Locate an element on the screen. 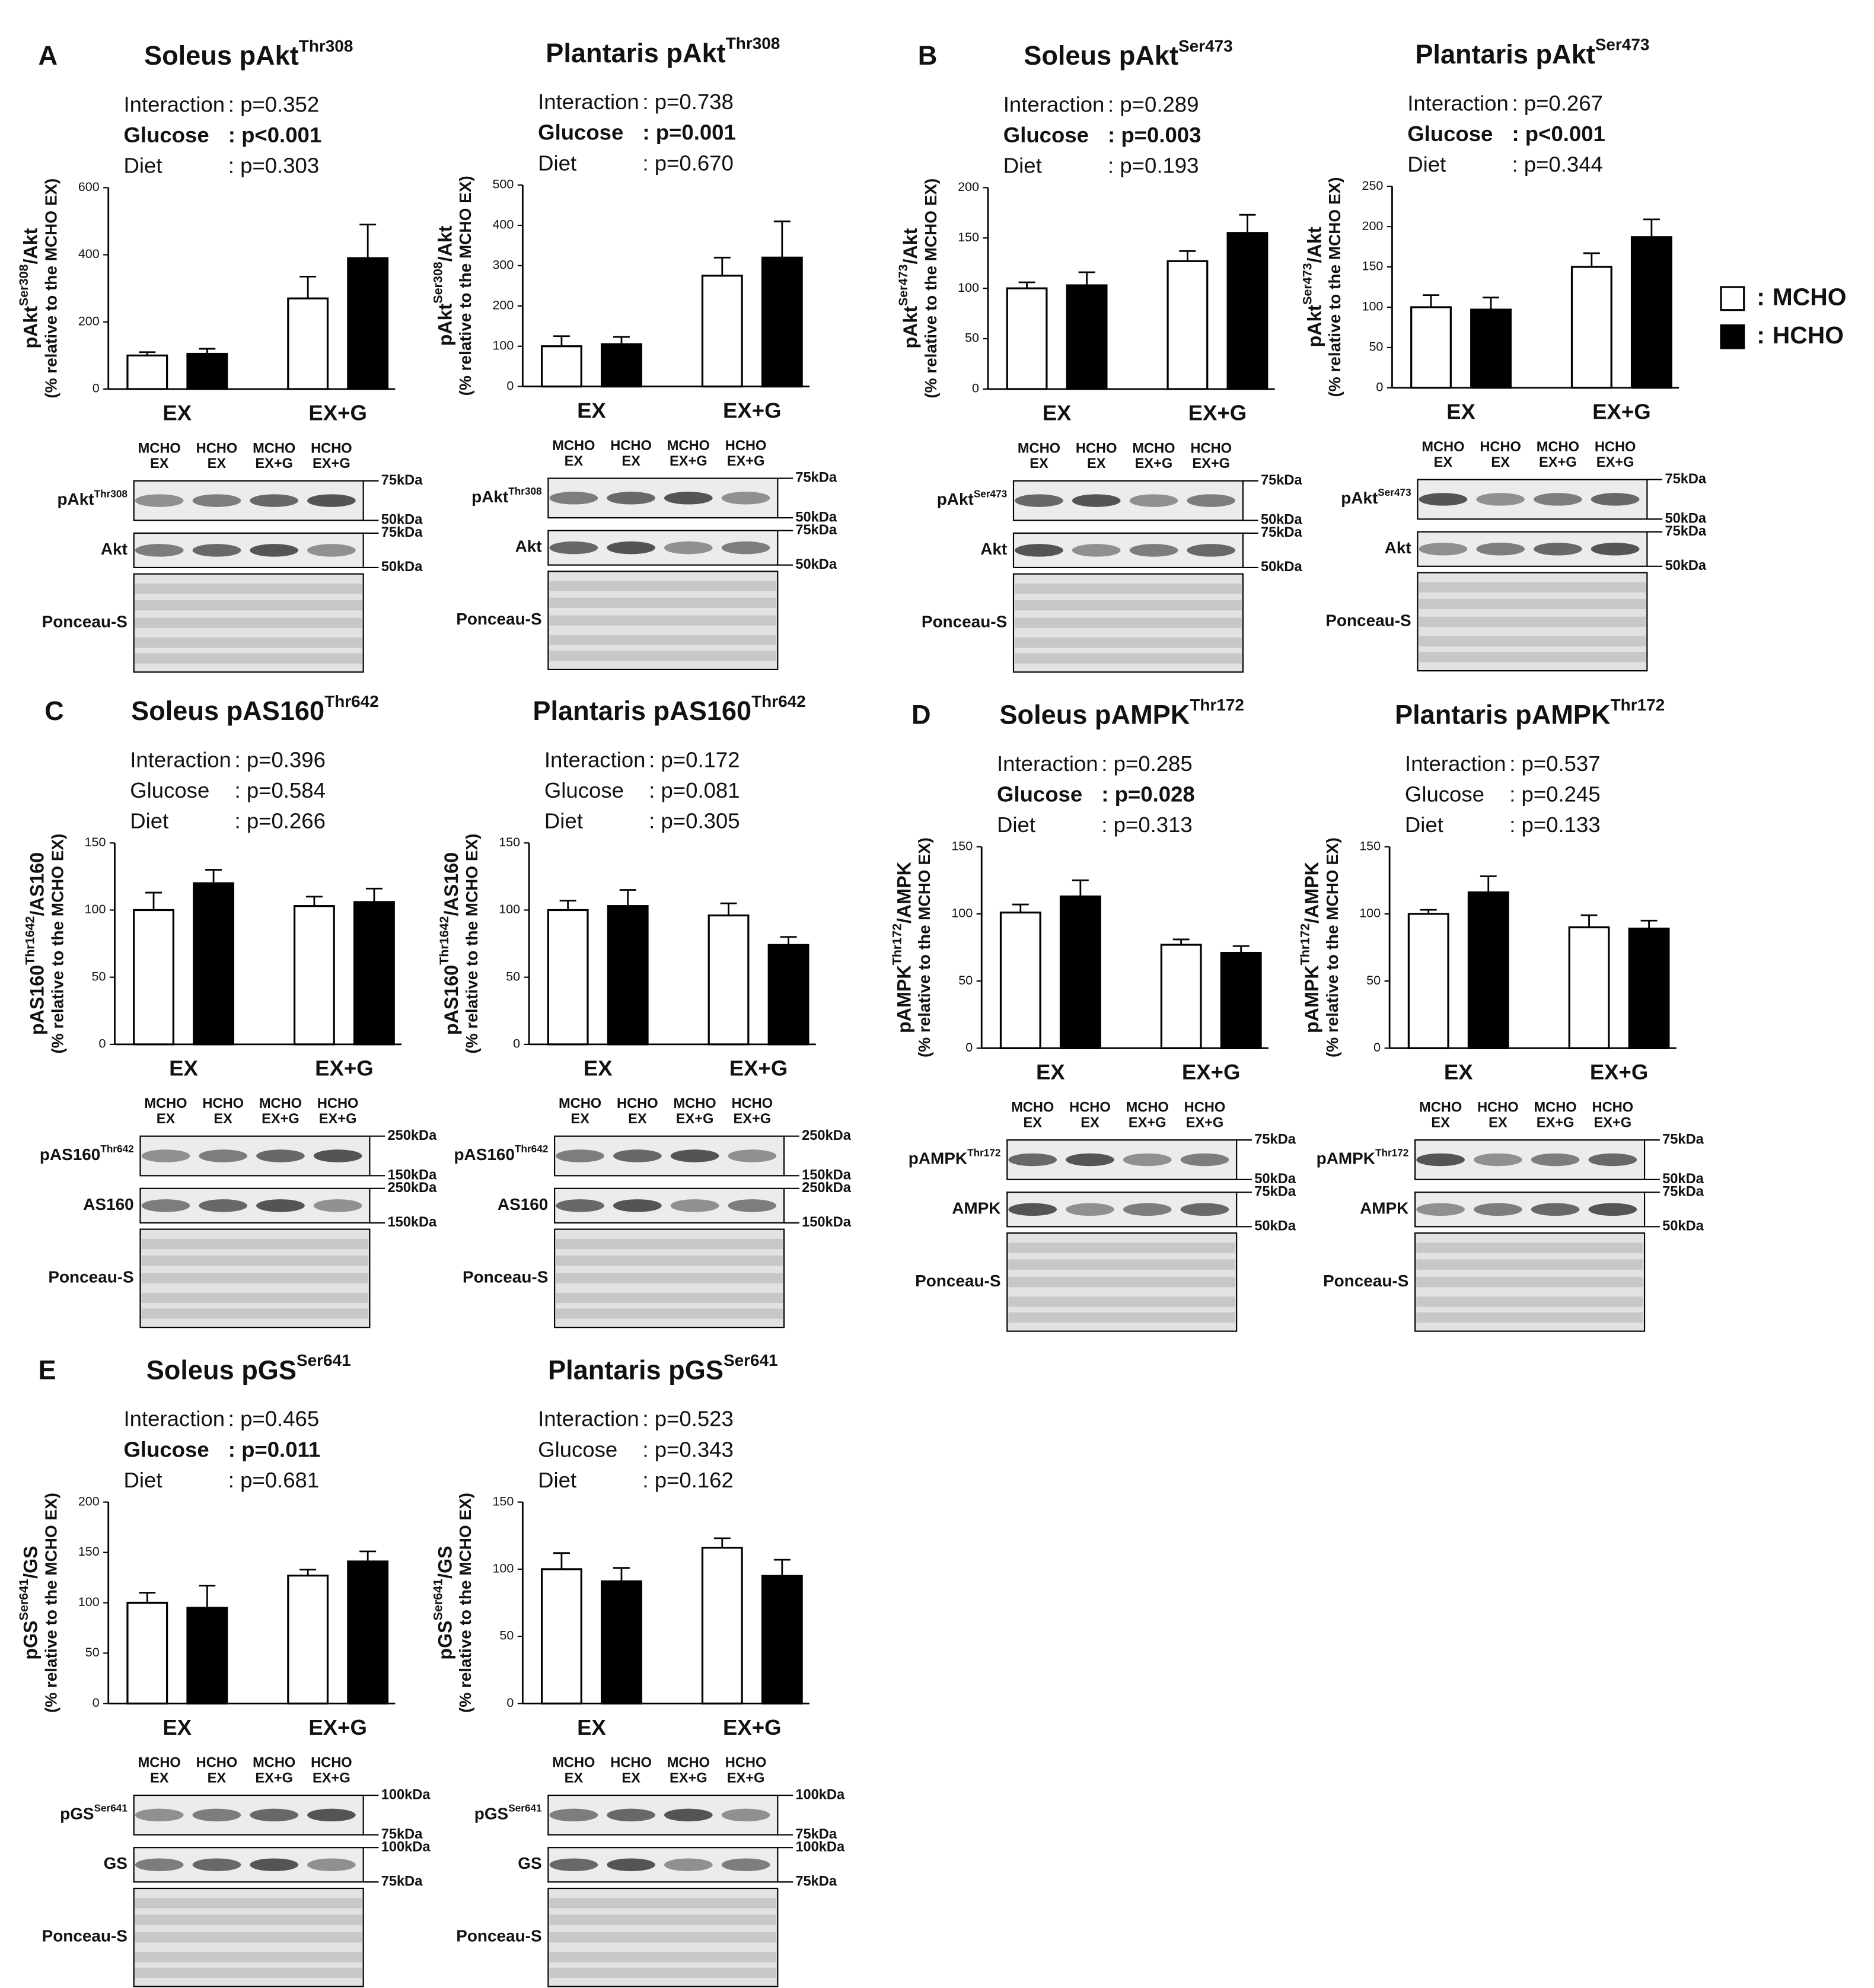 The height and width of the screenshot is (1988, 1874). blot-row-label: pGSSer641 is located at coordinates (94, 1813).